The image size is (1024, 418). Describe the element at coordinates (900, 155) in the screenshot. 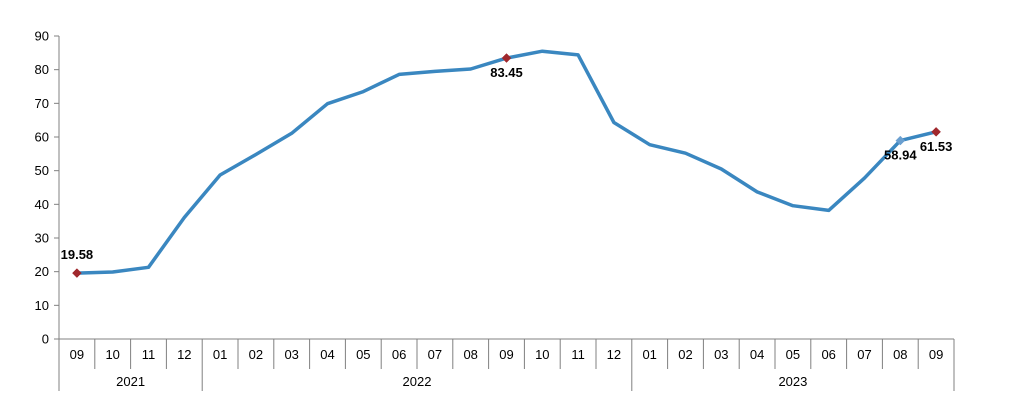

I see `data-label: 58.94` at that location.